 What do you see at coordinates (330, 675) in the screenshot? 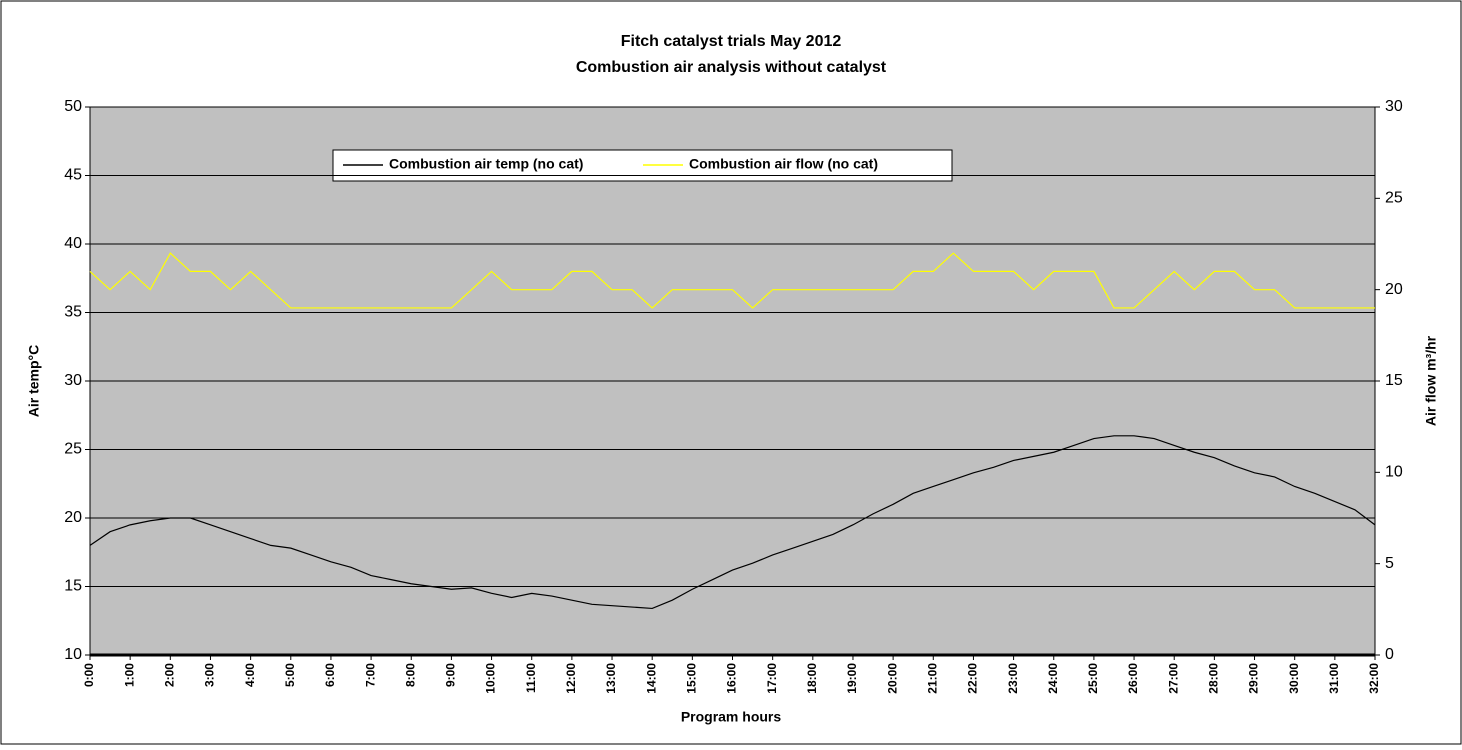
I see `x-tick-label: 6:00` at bounding box center [330, 675].